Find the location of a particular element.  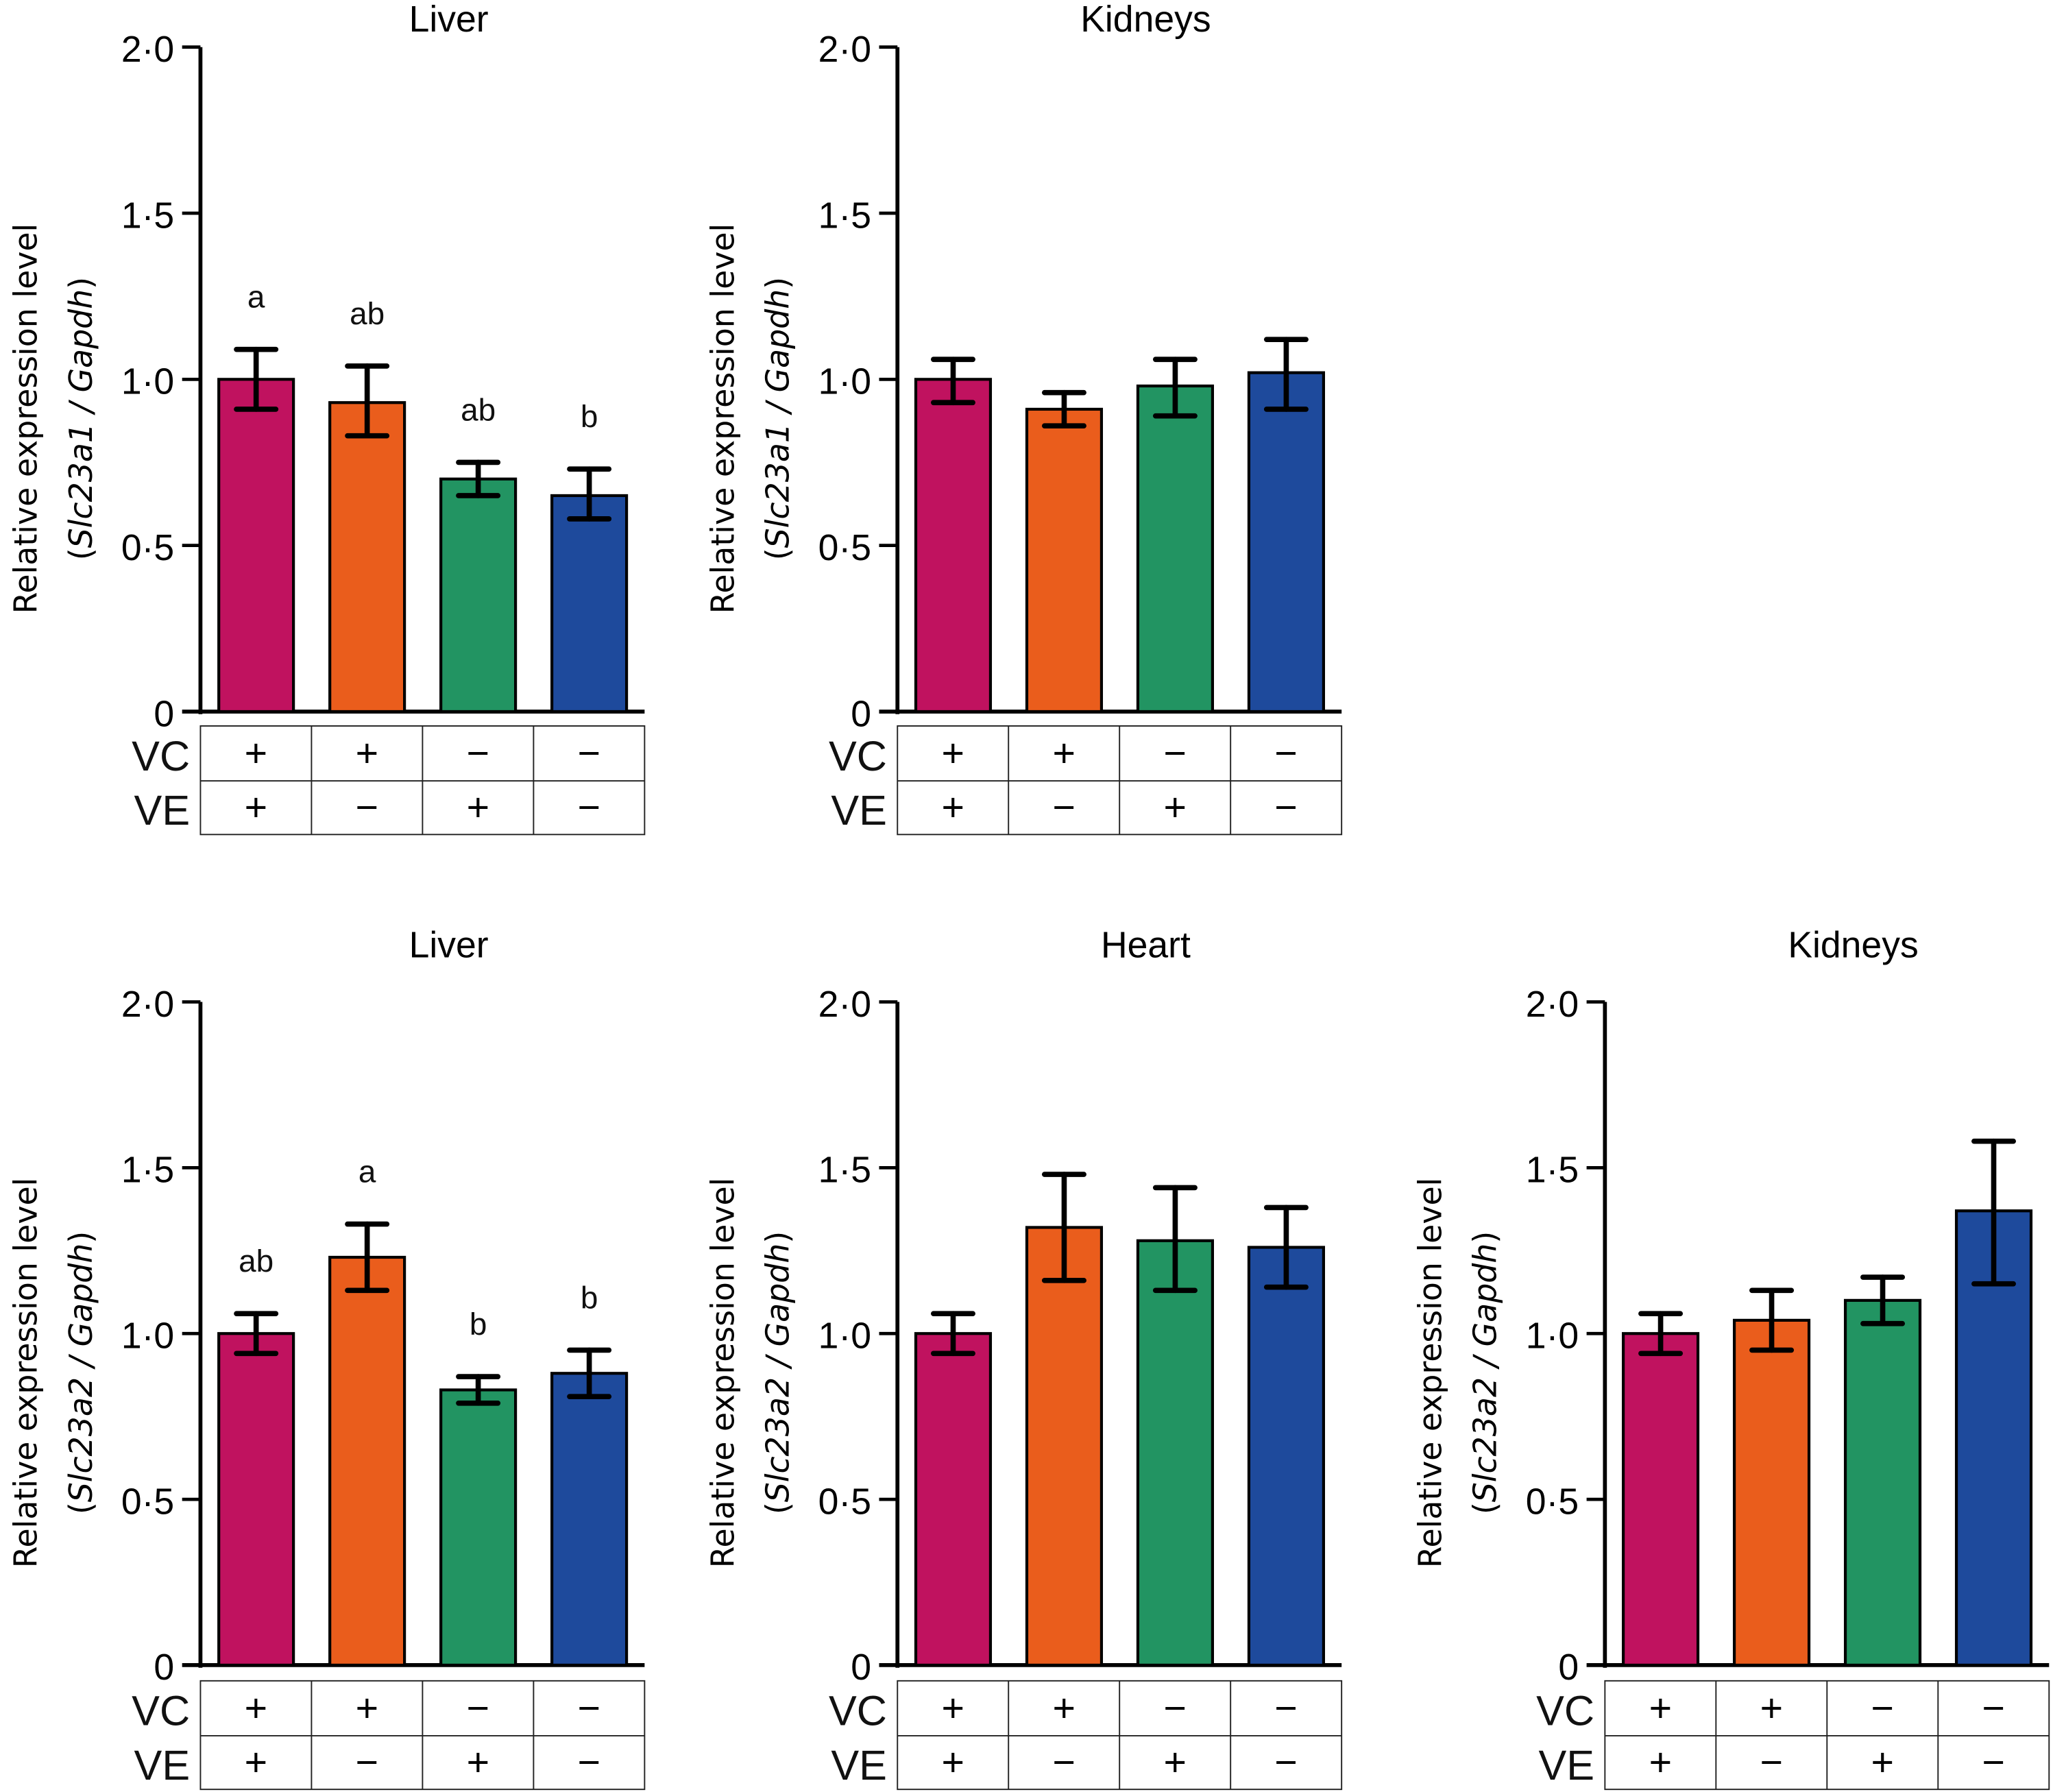

y-axis-sublabel-gene-ratio: Slc23a1 / Gapdh is located at coordinates (80, 419).